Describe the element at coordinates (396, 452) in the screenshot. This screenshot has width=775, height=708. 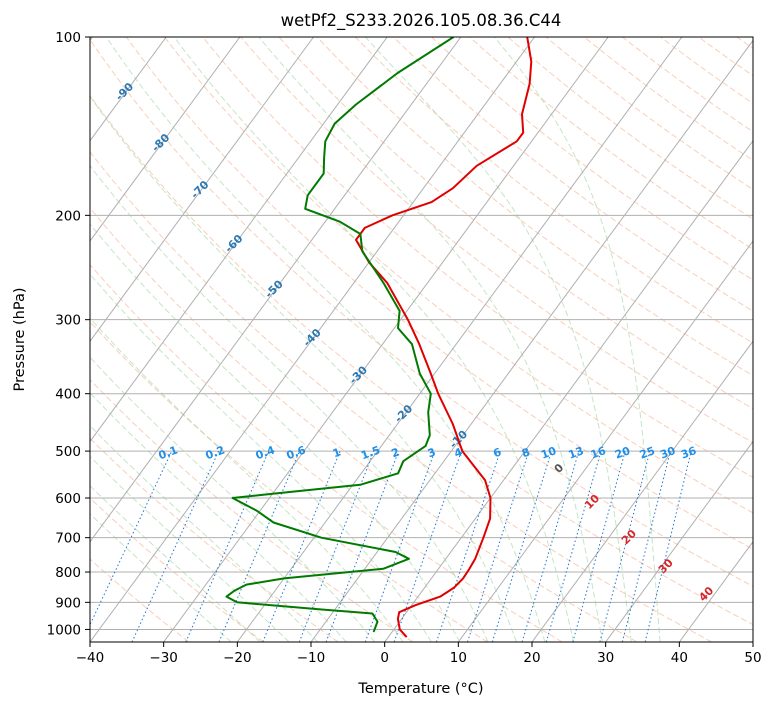
I see `mixing-ratio-label: 2` at that location.